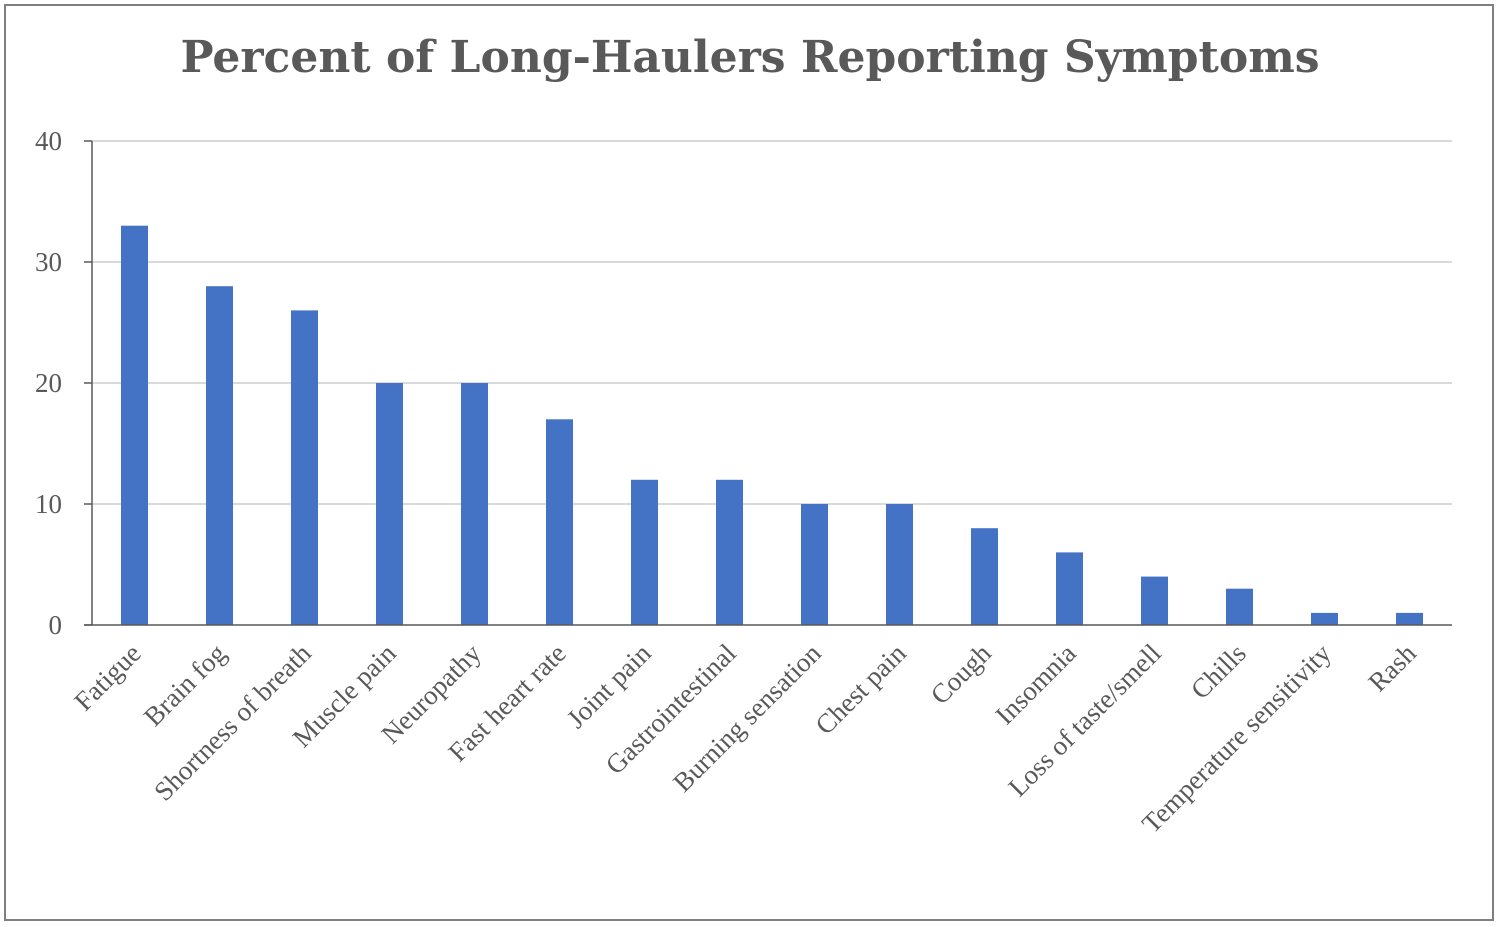 The width and height of the screenshot is (1500, 927). What do you see at coordinates (474, 504) in the screenshot?
I see `bar-neuropathy` at bounding box center [474, 504].